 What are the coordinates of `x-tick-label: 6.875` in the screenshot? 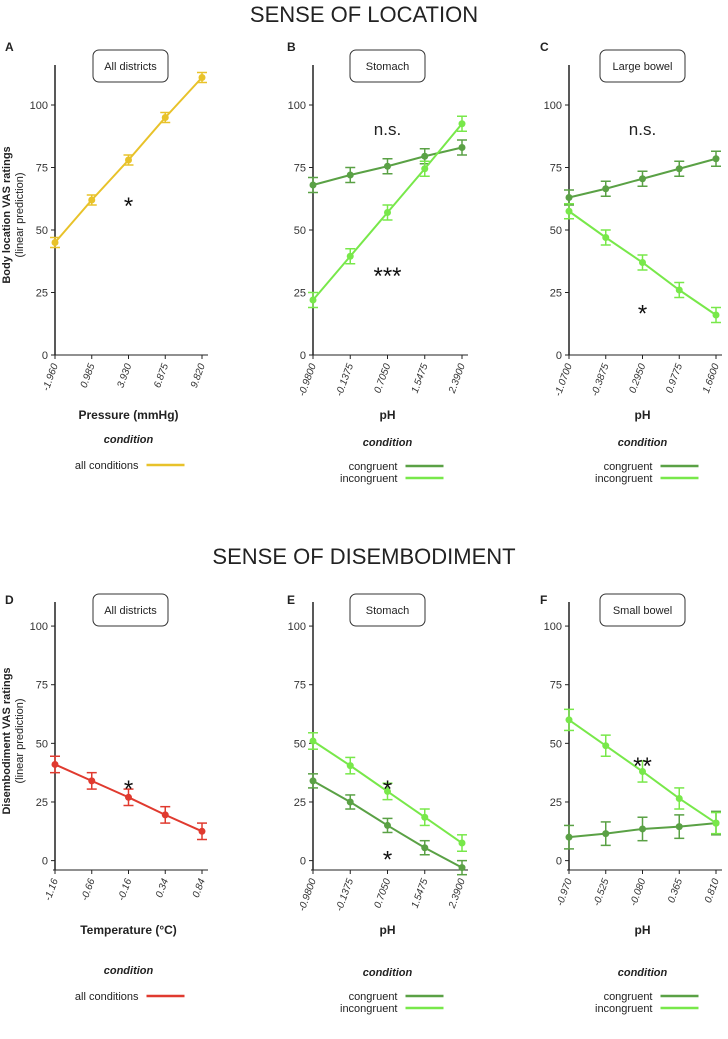 It's located at (161, 376).